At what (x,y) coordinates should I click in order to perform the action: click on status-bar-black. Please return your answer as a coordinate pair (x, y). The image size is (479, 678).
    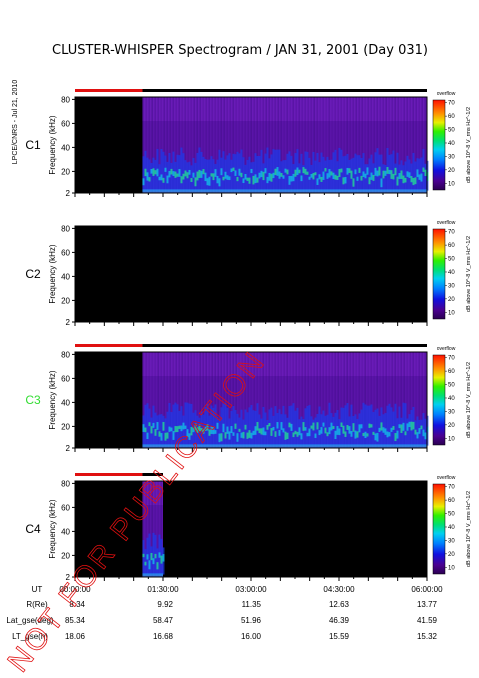
    Looking at the image, I should click on (284, 345).